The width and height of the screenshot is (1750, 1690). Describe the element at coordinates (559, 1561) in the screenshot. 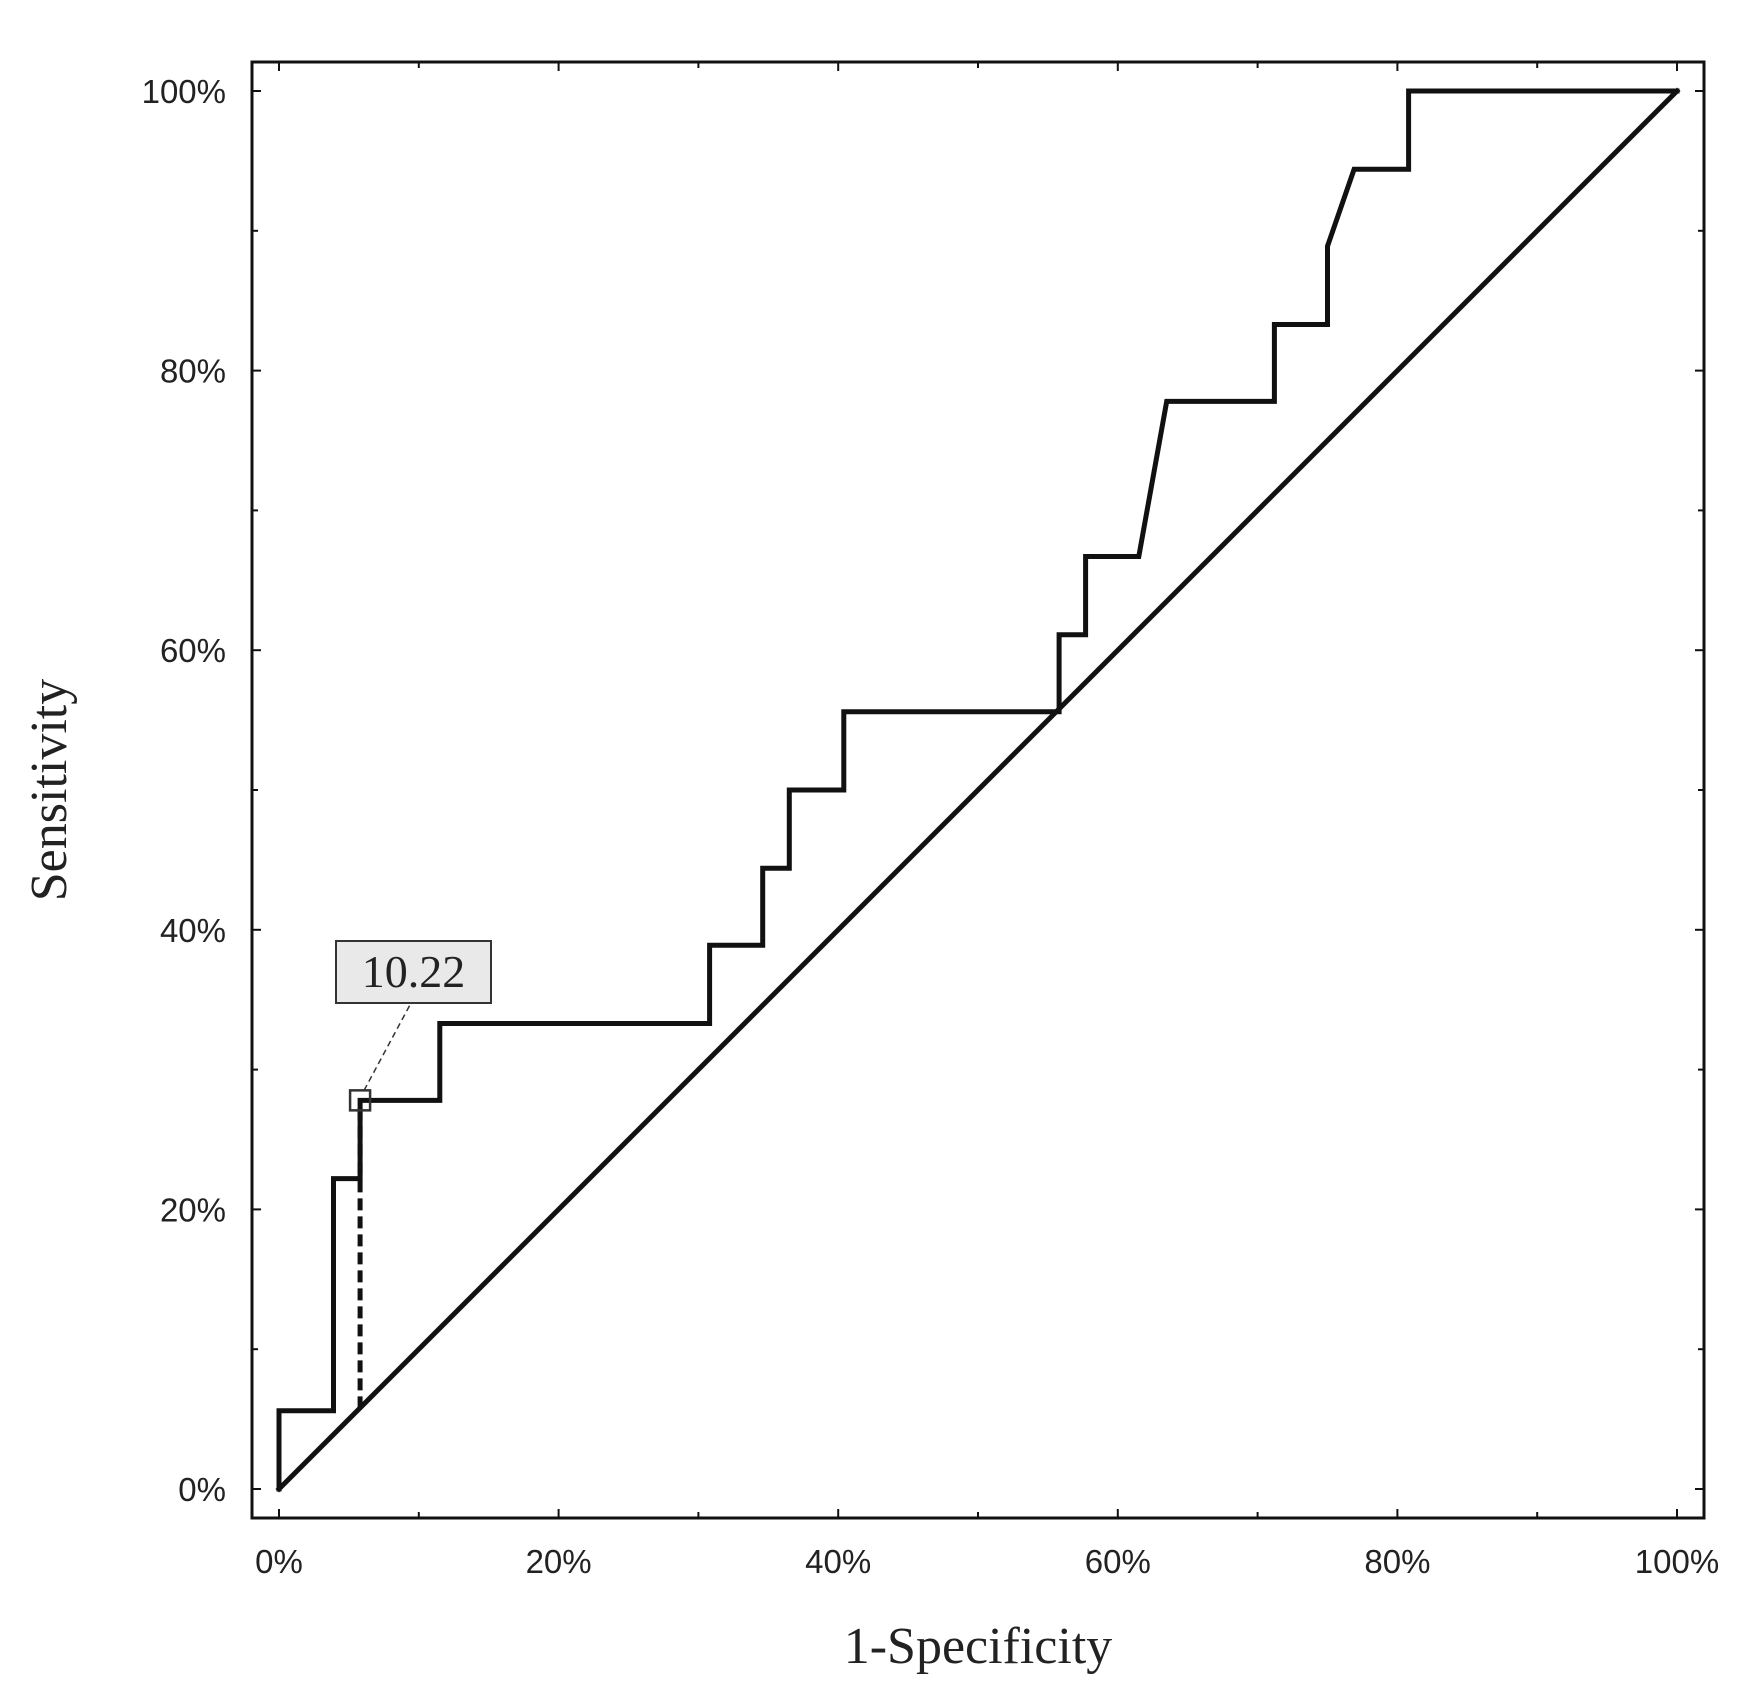

I see `x-tick-label: 20%` at that location.